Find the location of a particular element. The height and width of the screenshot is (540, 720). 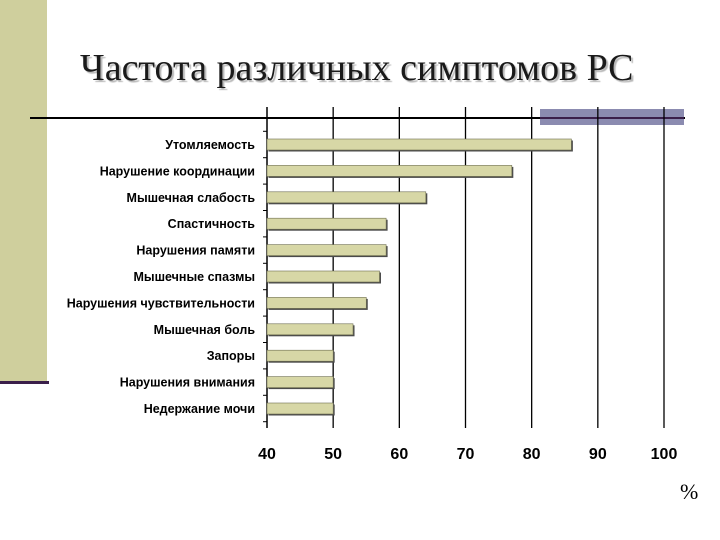

category-label: Мышечная боль is located at coordinates (205, 330).